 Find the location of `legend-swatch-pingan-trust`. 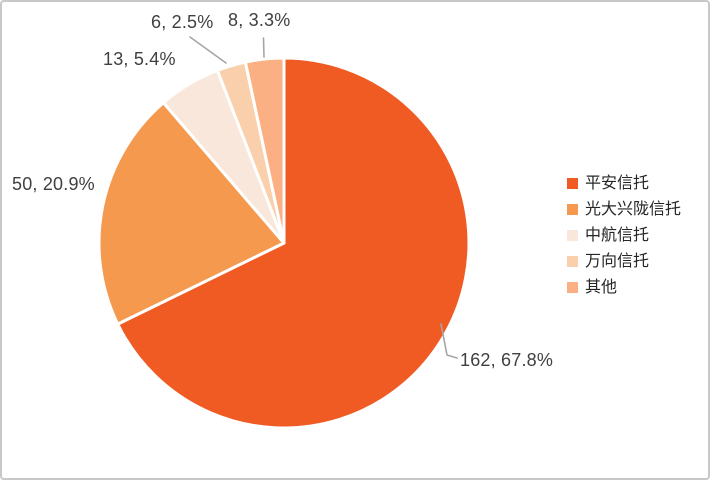

legend-swatch-pingan-trust is located at coordinates (572, 183).